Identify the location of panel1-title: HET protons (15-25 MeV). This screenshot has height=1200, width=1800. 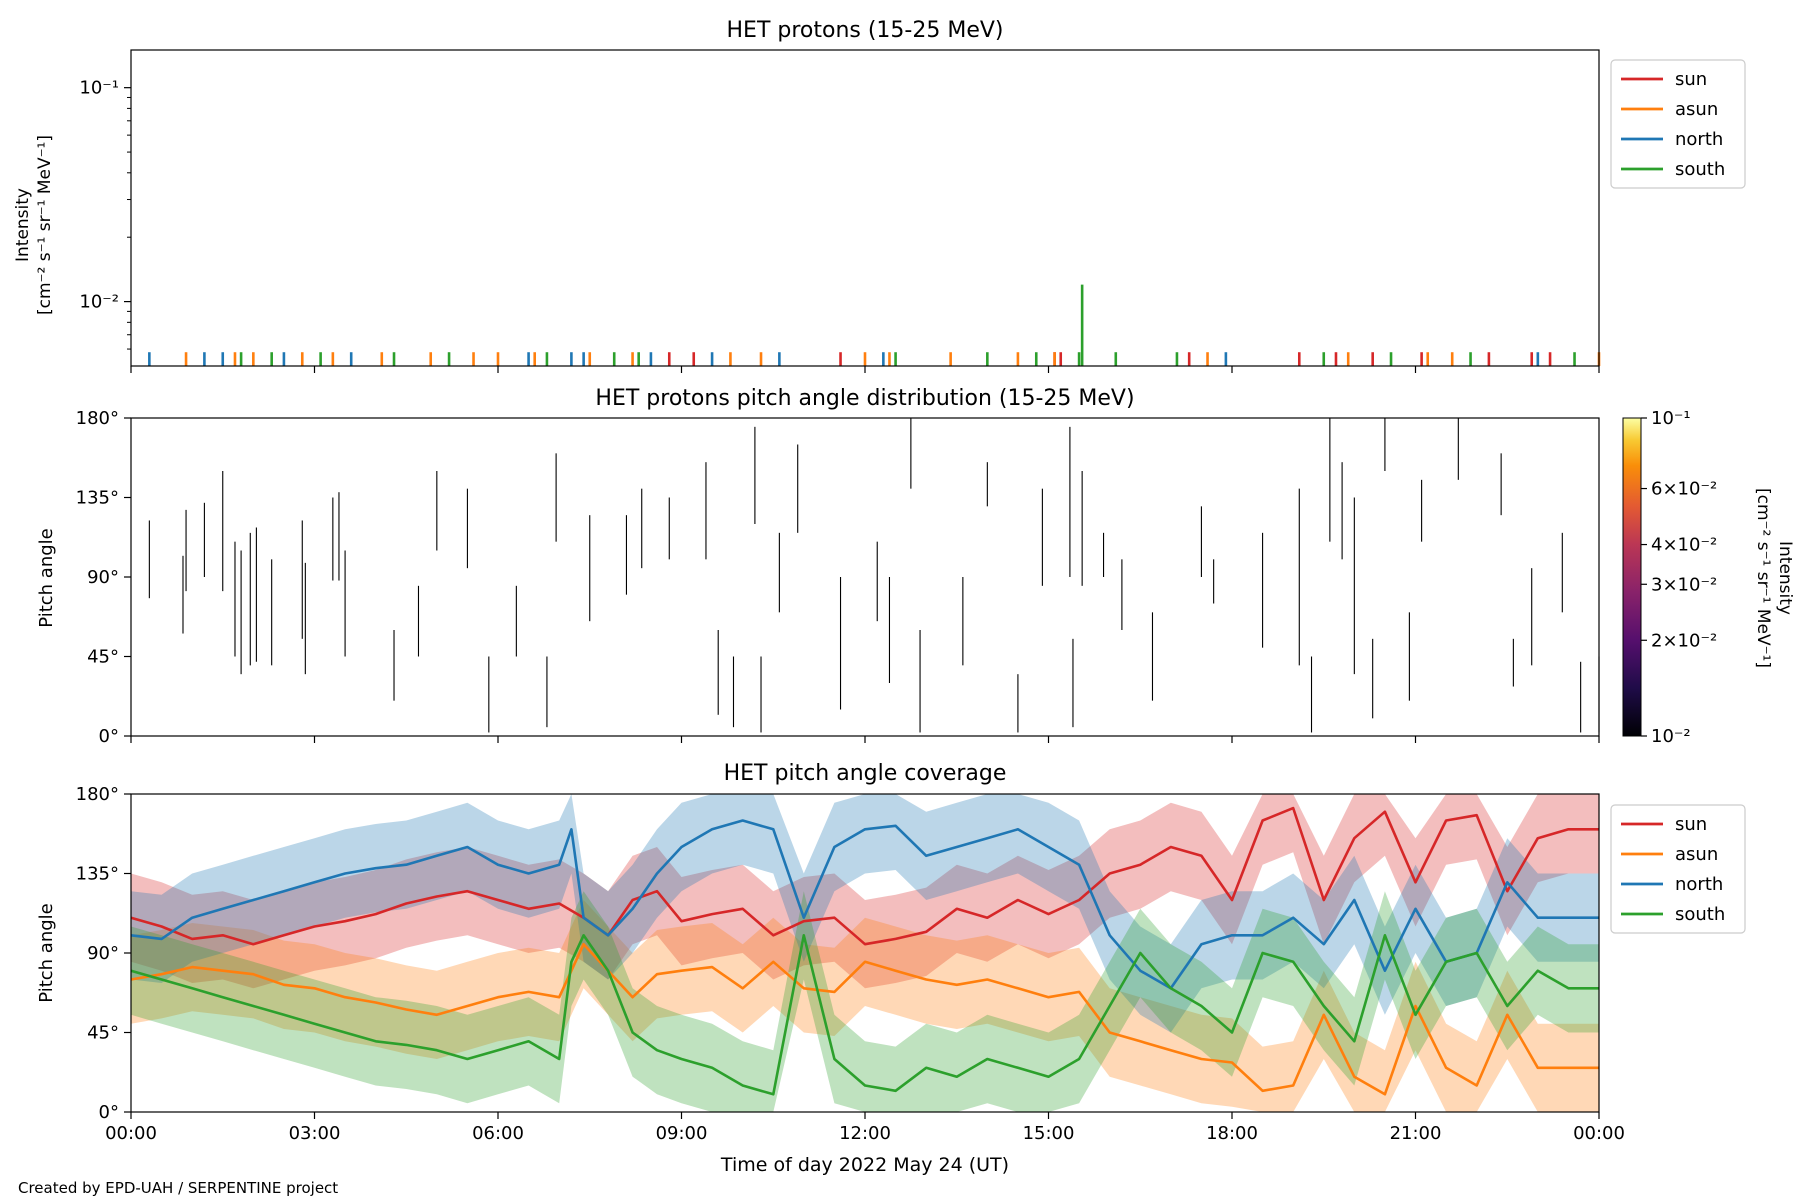
(865, 30).